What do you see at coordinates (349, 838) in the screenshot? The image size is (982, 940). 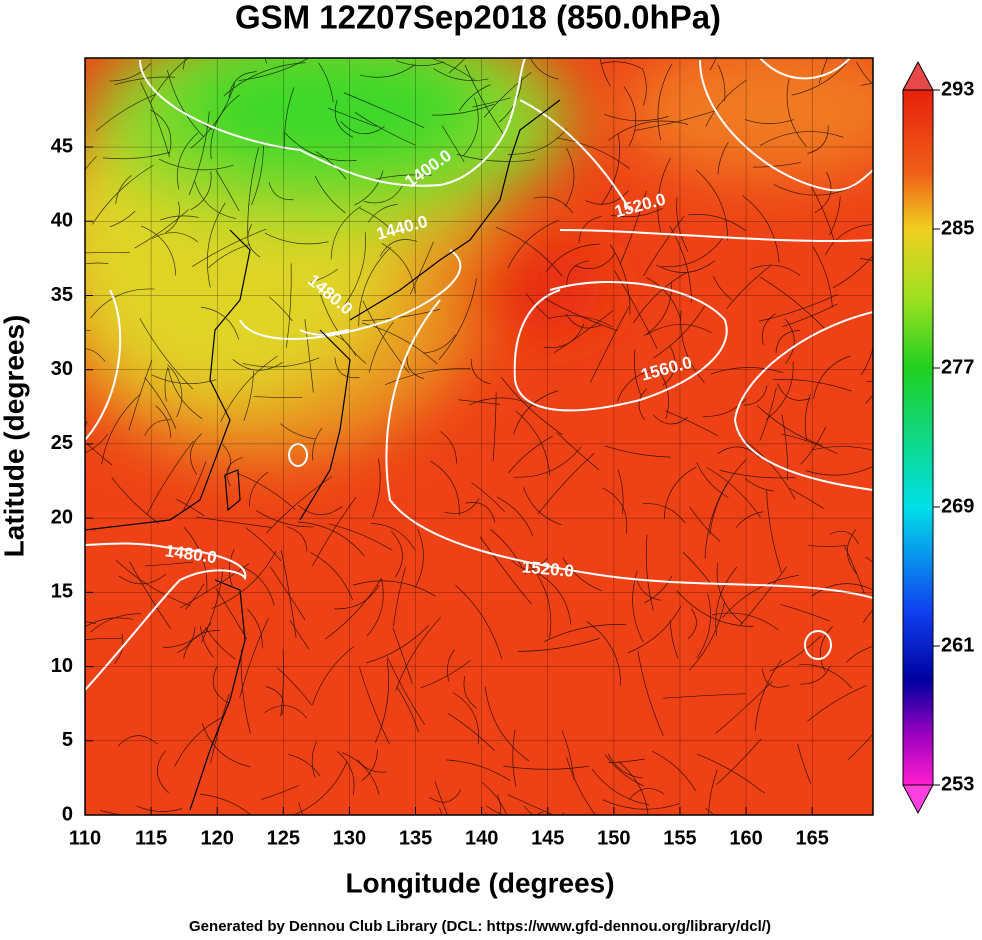 I see `x-tick-label: 130` at bounding box center [349, 838].